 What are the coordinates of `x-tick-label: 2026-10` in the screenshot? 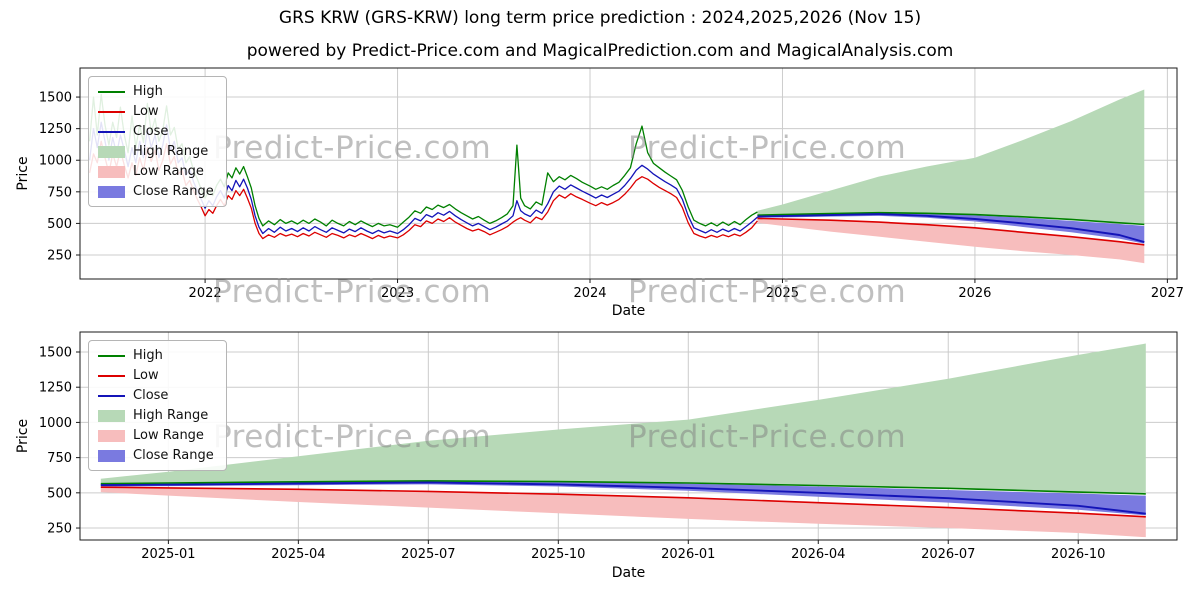 It's located at (1078, 554).